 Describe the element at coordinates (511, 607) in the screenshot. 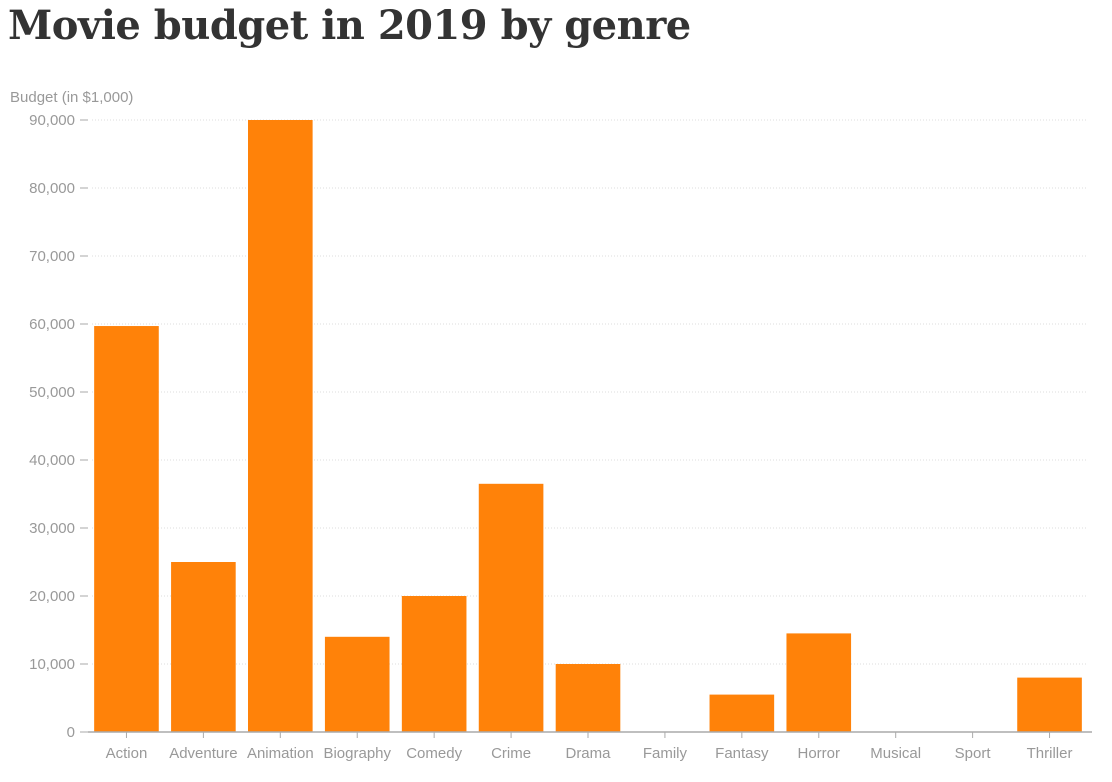

I see `bar-crime` at that location.